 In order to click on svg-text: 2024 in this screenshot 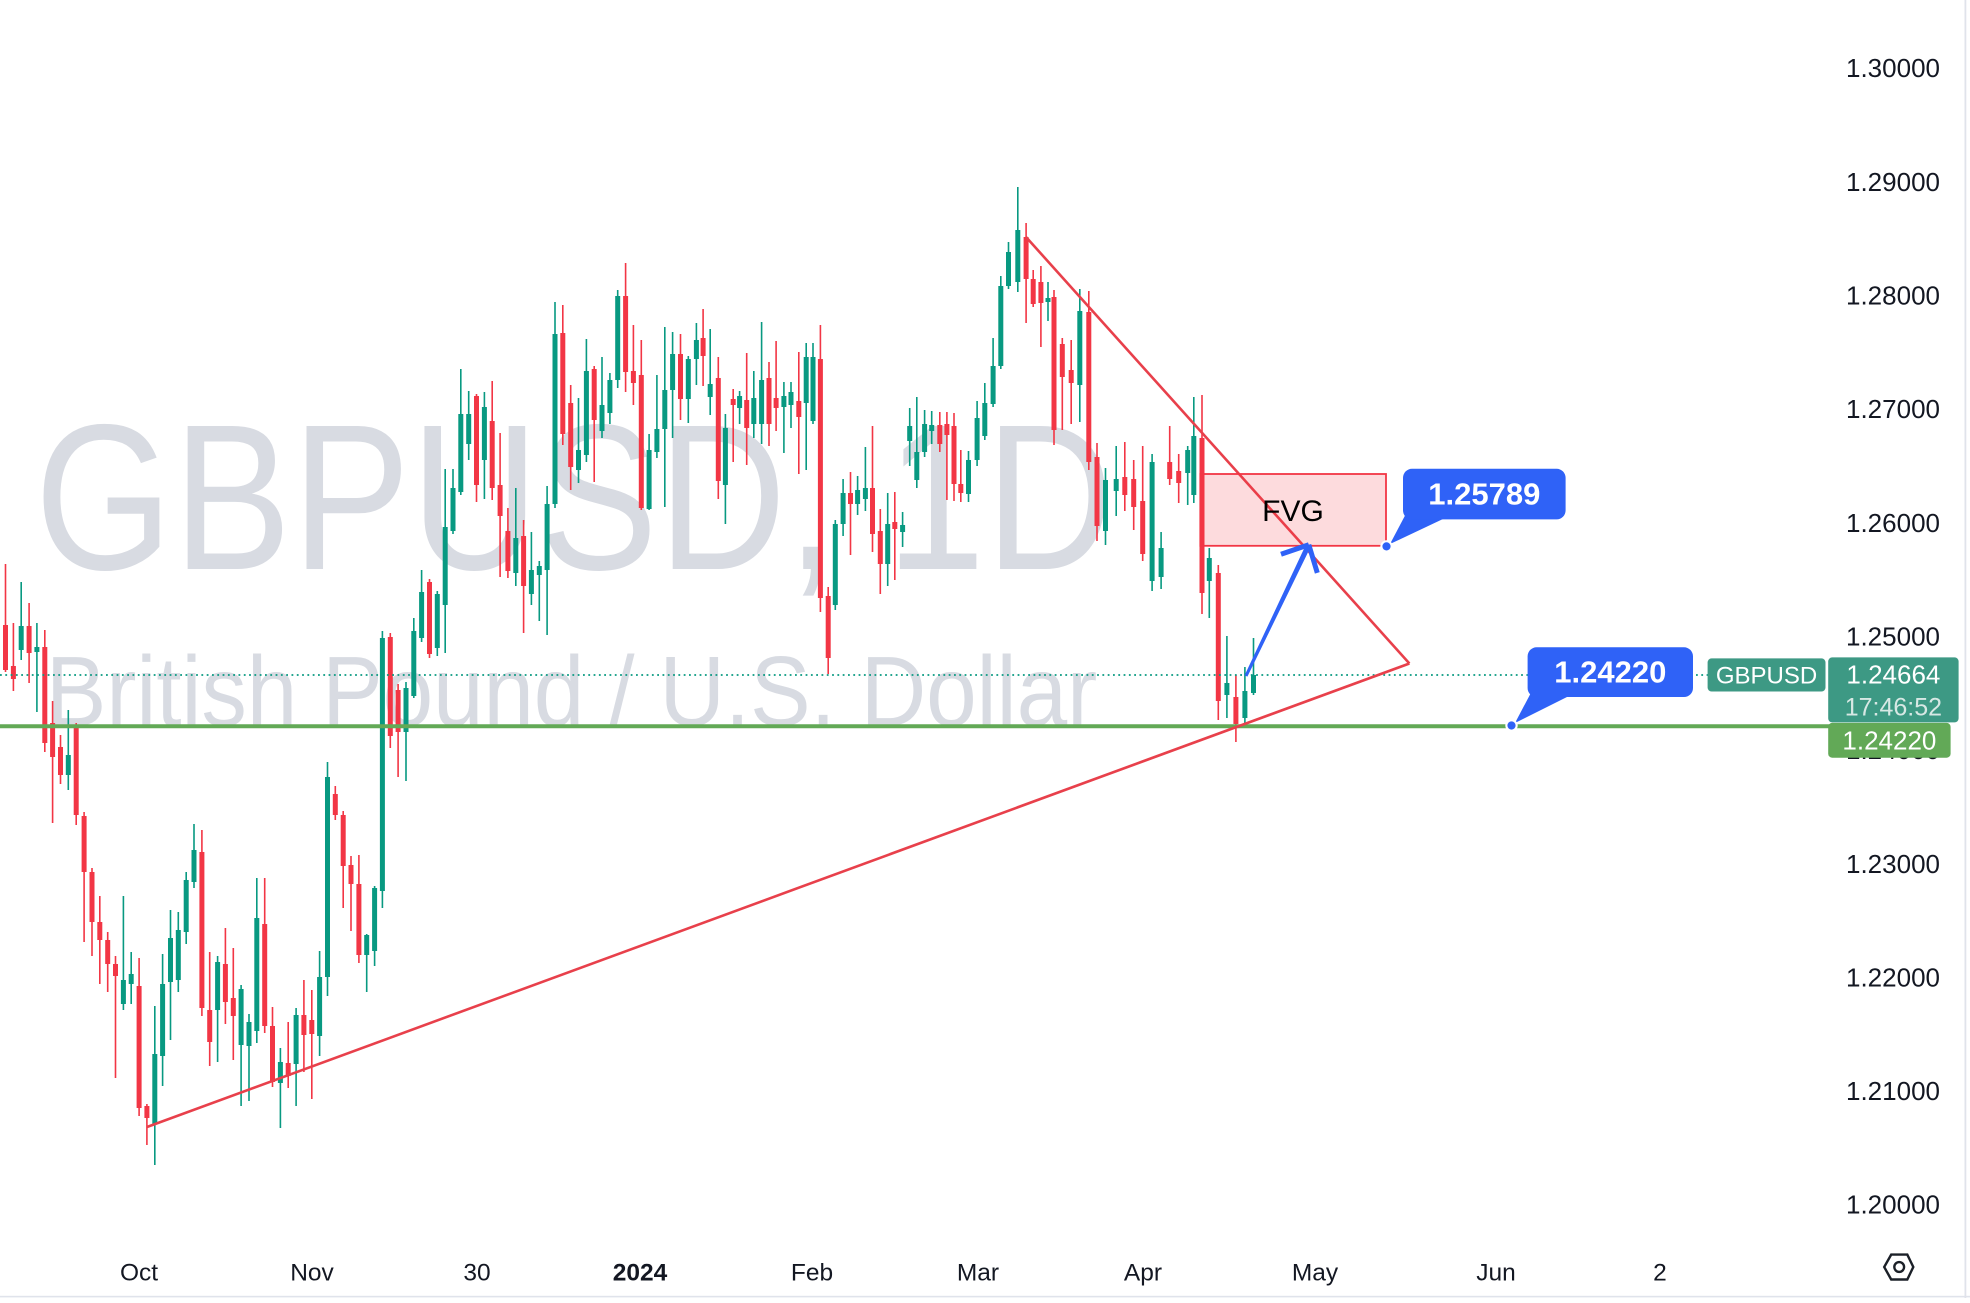, I will do `click(640, 1273)`.